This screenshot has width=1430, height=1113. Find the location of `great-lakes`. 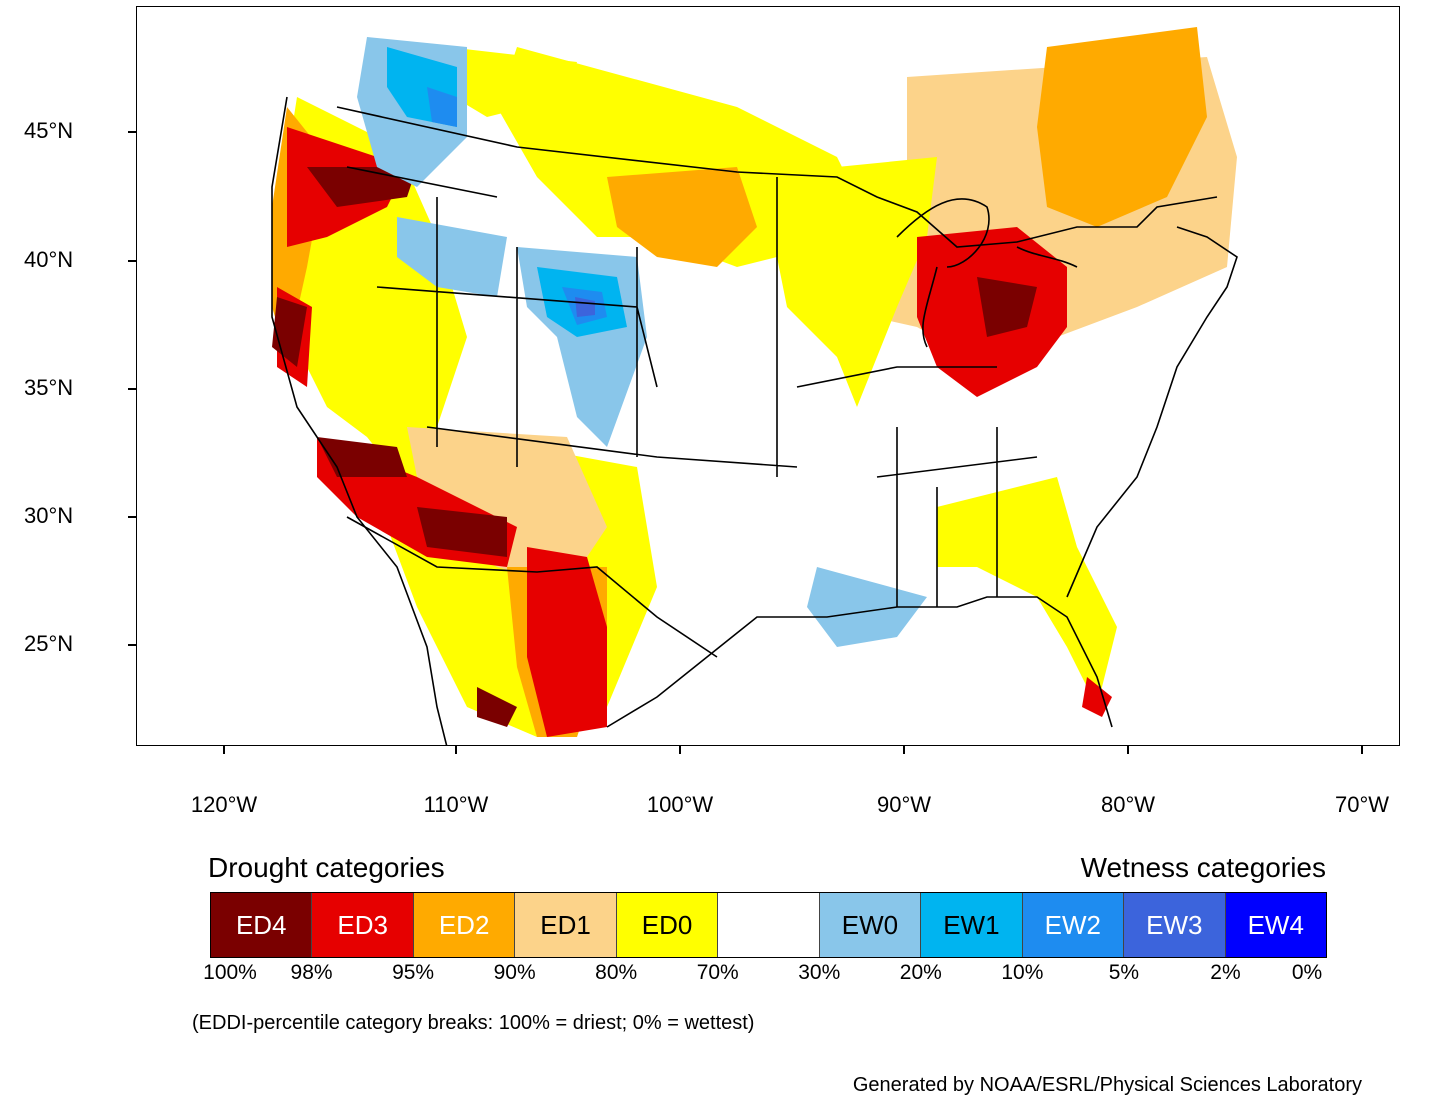

great-lakes is located at coordinates (987, 273).